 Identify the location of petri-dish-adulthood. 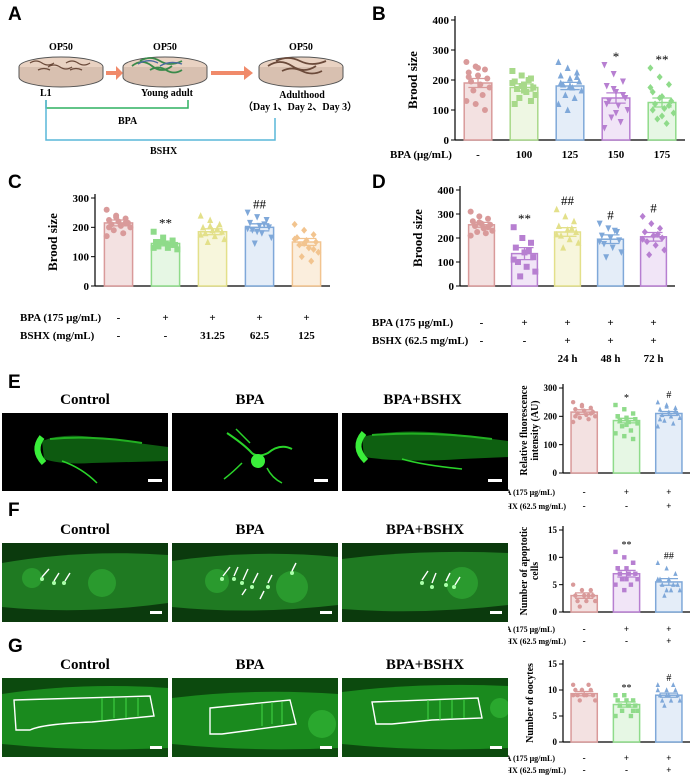
(301, 72).